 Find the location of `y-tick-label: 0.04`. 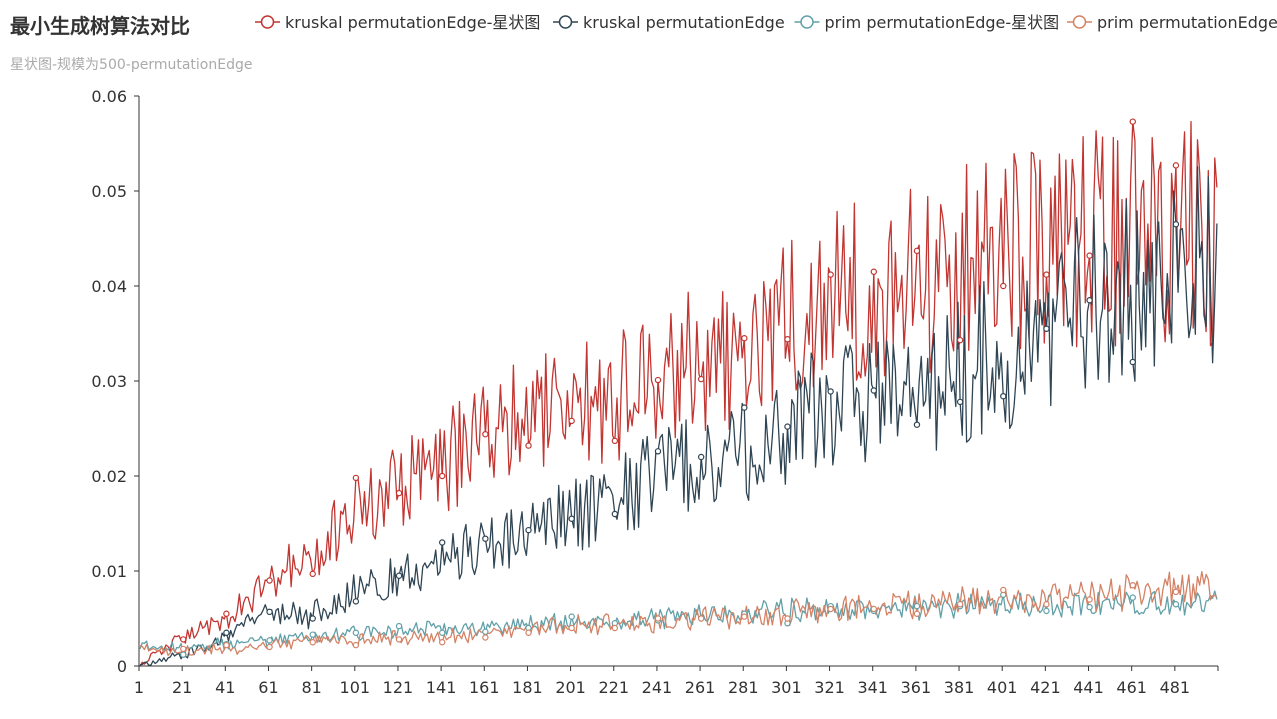

y-tick-label: 0.04 is located at coordinates (109, 286).